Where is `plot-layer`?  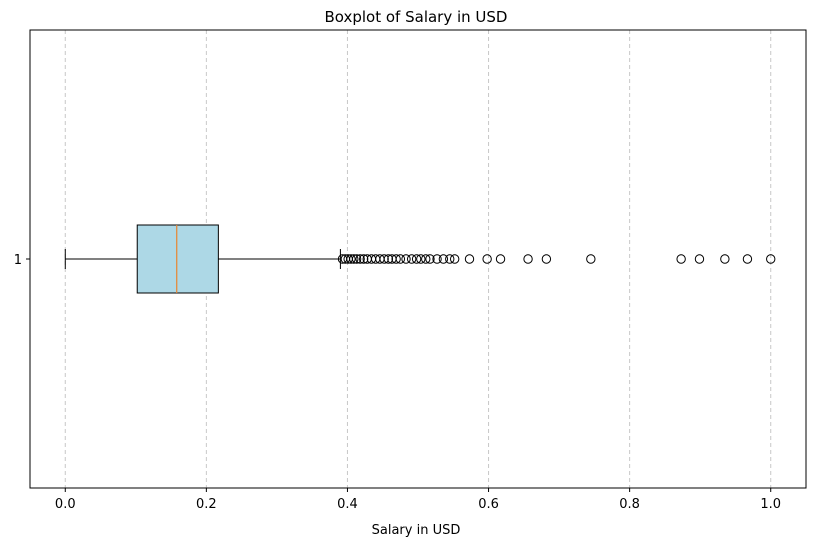
plot-layer is located at coordinates (420, 259).